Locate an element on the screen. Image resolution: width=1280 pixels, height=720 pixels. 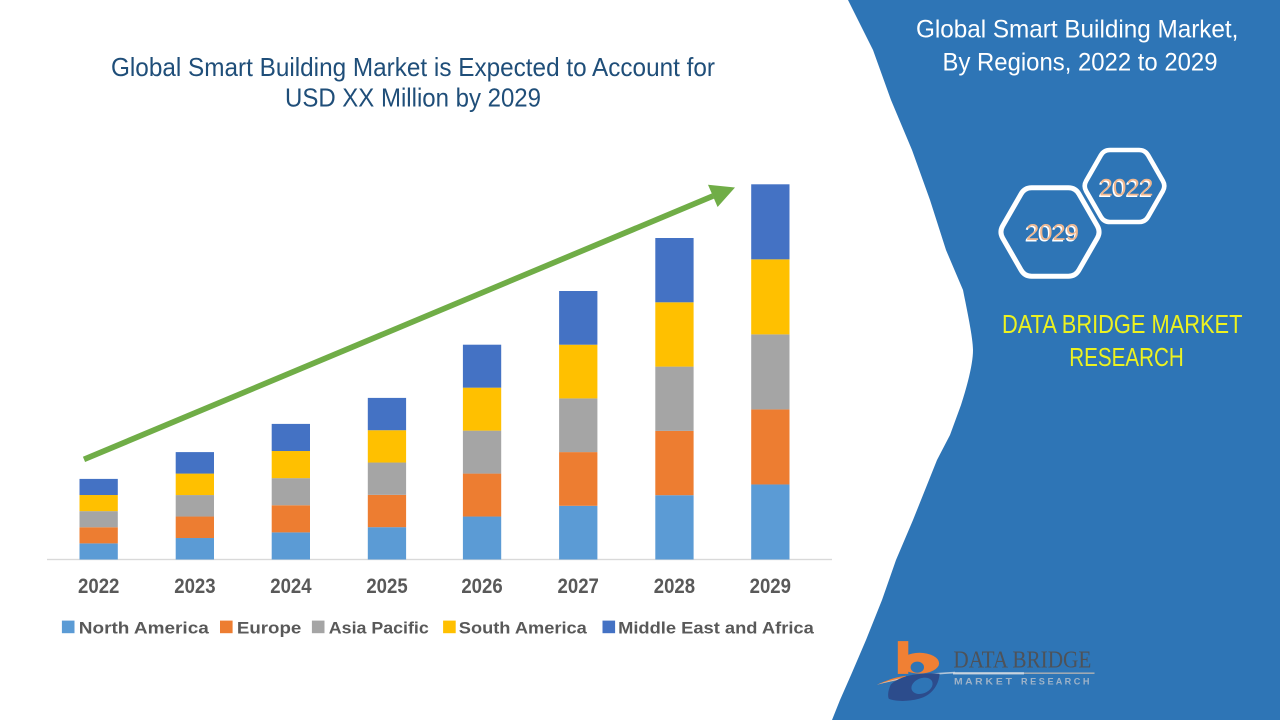
svg-text: South America is located at coordinates (523, 627).